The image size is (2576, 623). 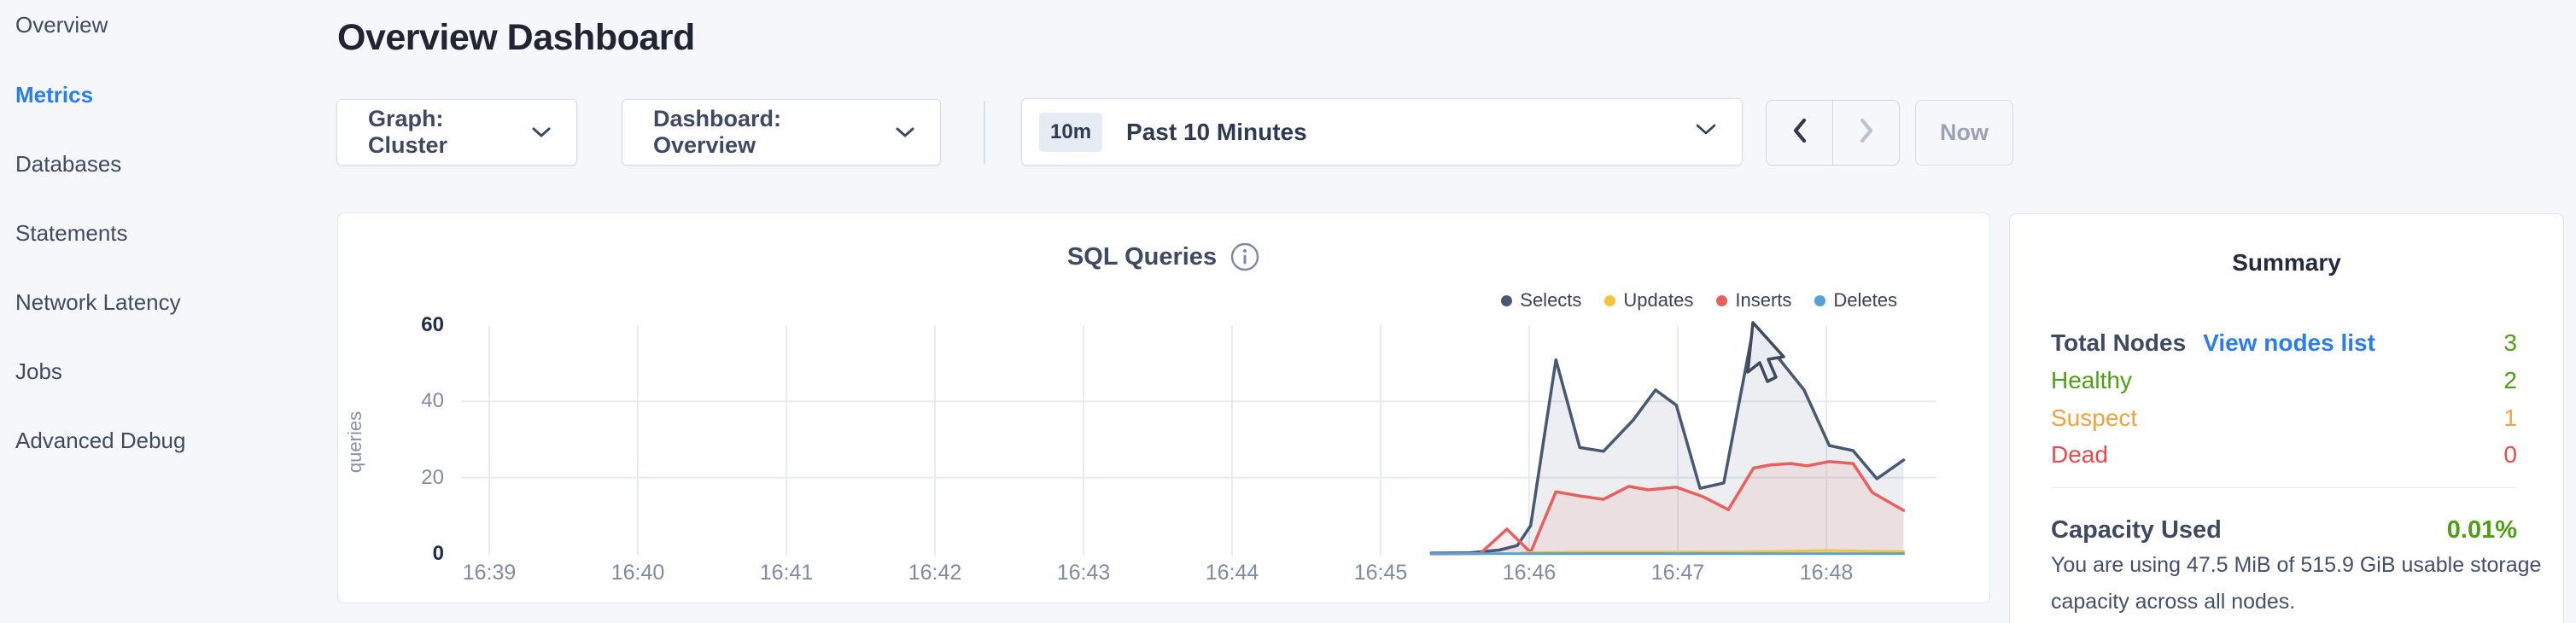 I want to click on controls-divider, so click(x=984, y=132).